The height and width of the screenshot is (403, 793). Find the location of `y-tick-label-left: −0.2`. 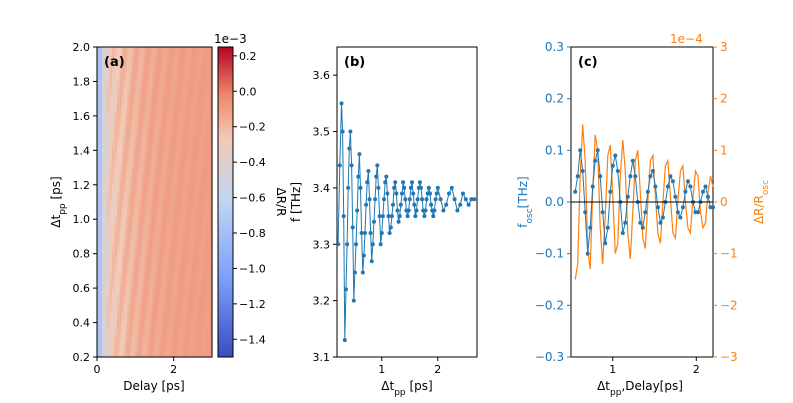

y-tick-label-left: −0.2 is located at coordinates (549, 305).